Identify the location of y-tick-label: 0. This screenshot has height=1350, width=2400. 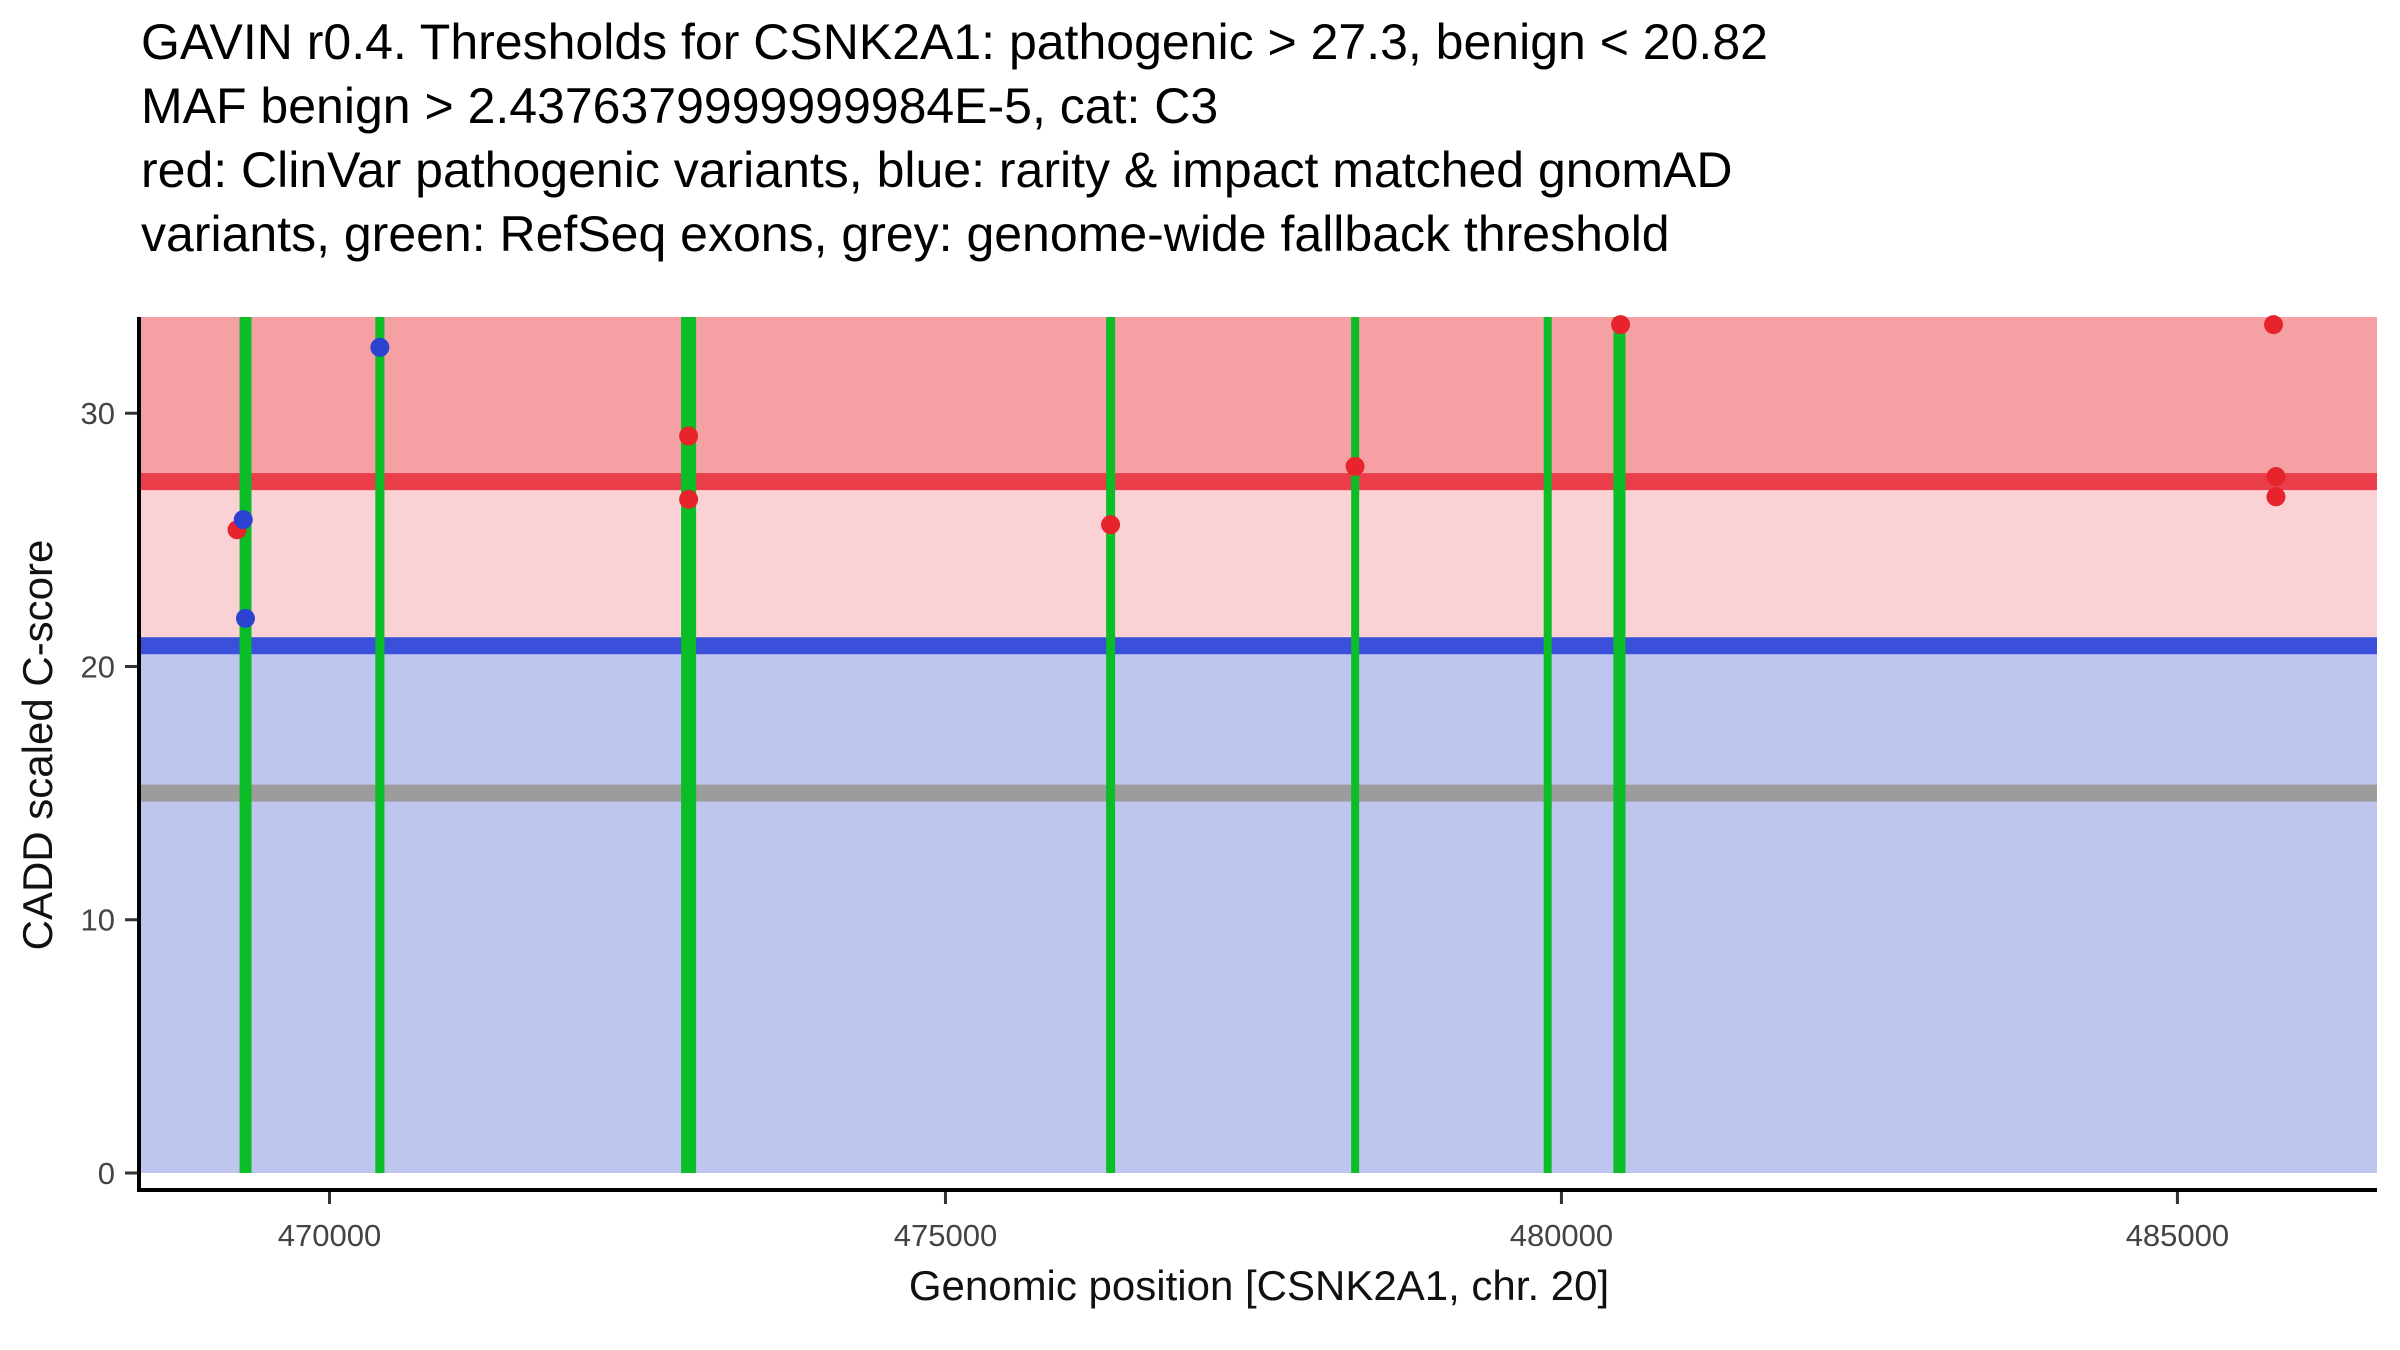
(106, 1173).